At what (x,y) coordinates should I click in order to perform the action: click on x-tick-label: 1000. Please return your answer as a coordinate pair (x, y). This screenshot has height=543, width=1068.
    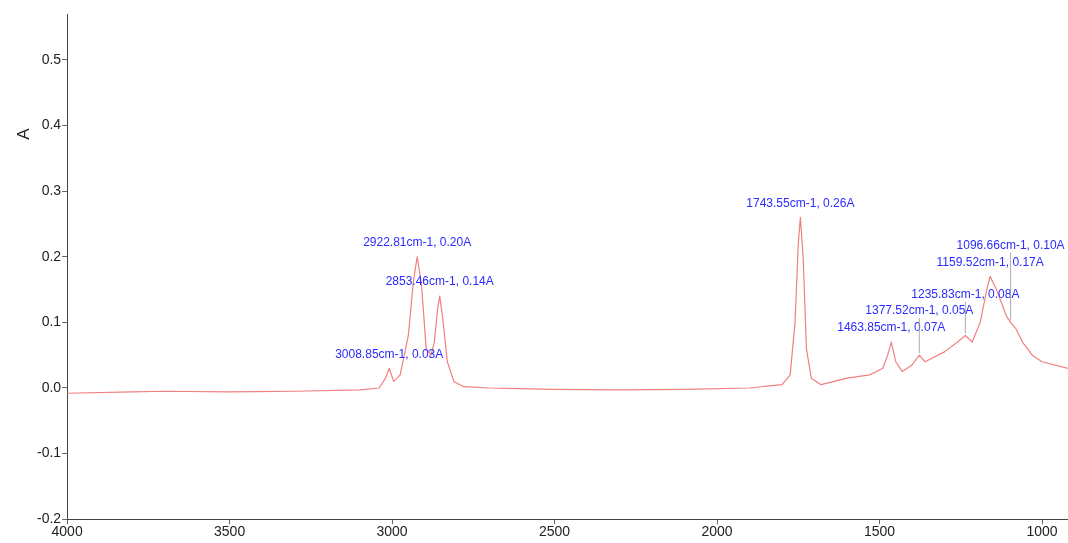
    Looking at the image, I should click on (1042, 531).